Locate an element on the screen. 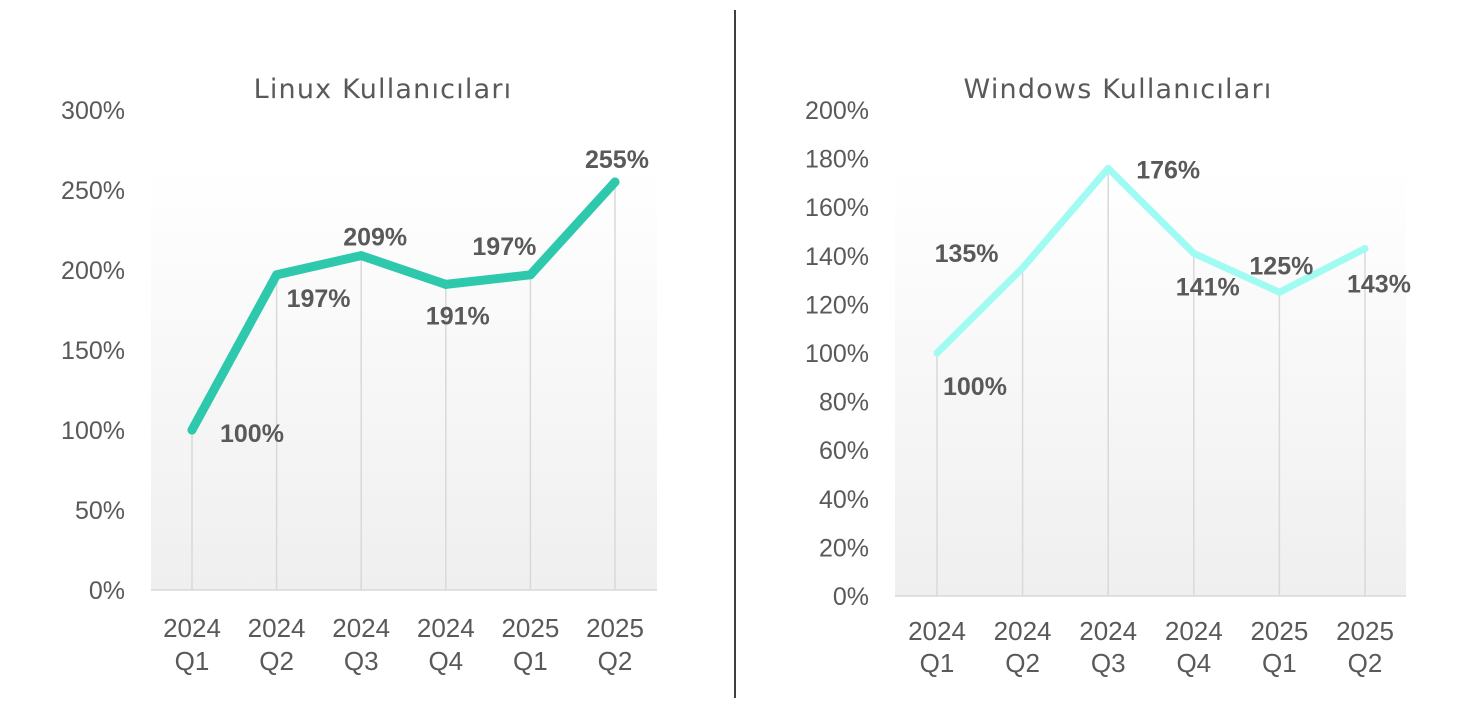 This screenshot has height=701, width=1460. y-axis-ticks: 0% 50% 100% 150% 200% 250% 300% is located at coordinates (93, 351).